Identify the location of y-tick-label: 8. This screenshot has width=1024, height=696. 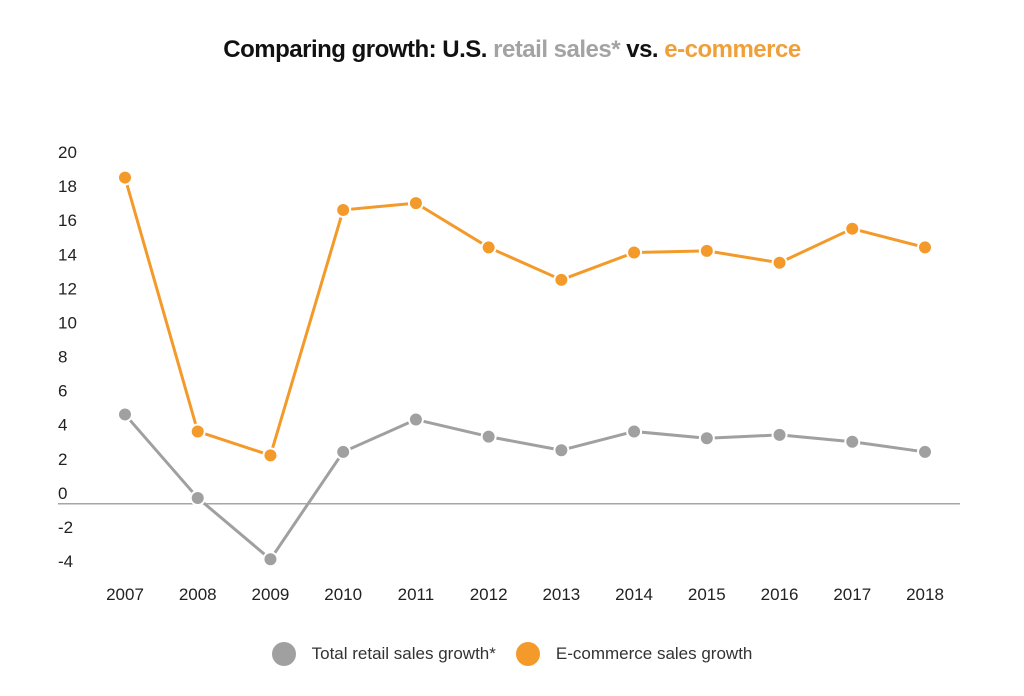
(62, 357).